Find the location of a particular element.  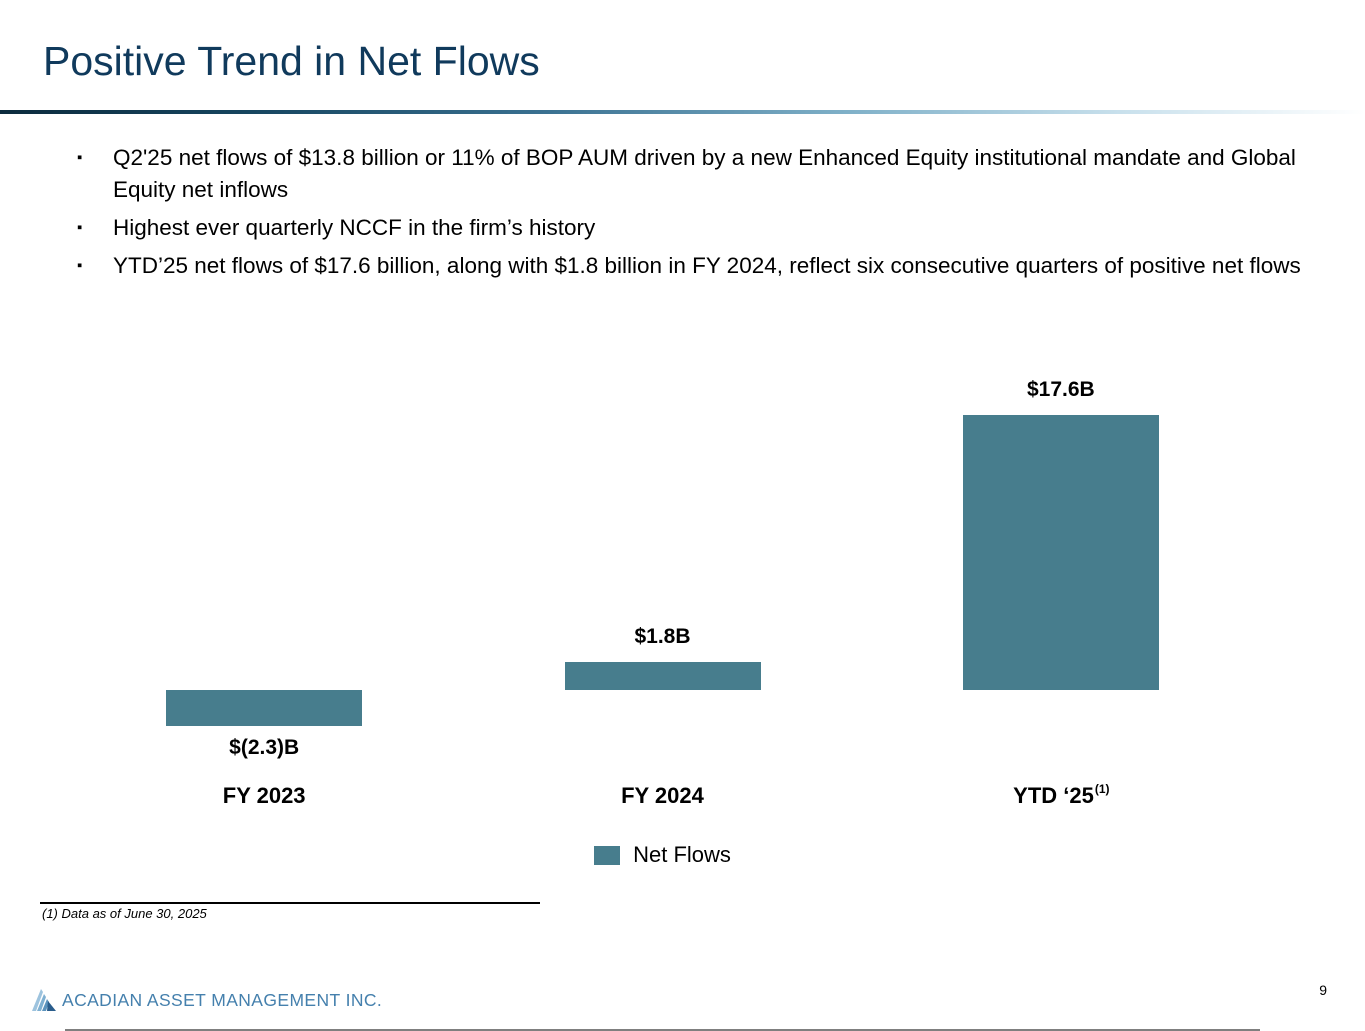

category-label: FY 2023 is located at coordinates (264, 795).